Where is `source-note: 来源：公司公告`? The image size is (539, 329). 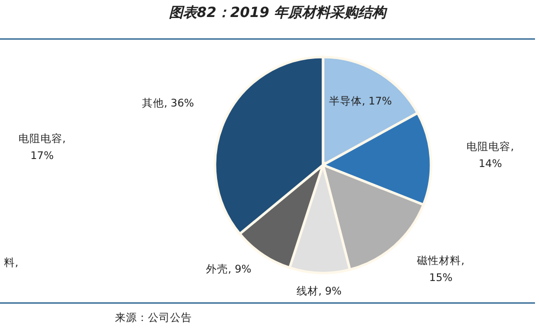
source-note: 来源：公司公告 is located at coordinates (153, 317).